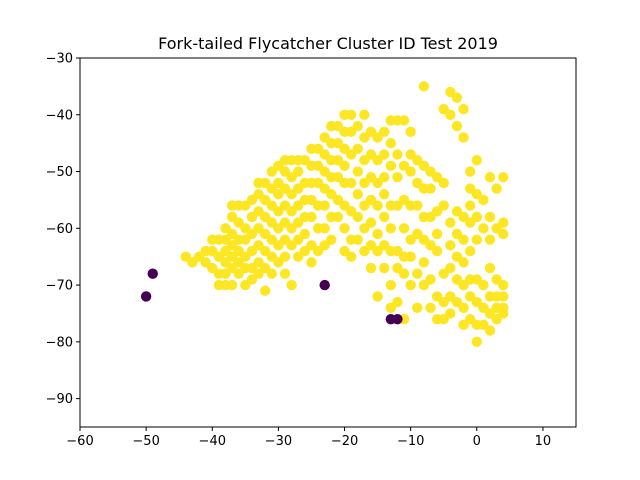 The image size is (640, 480). What do you see at coordinates (59, 399) in the screenshot?
I see `y-tick-label: −90` at bounding box center [59, 399].